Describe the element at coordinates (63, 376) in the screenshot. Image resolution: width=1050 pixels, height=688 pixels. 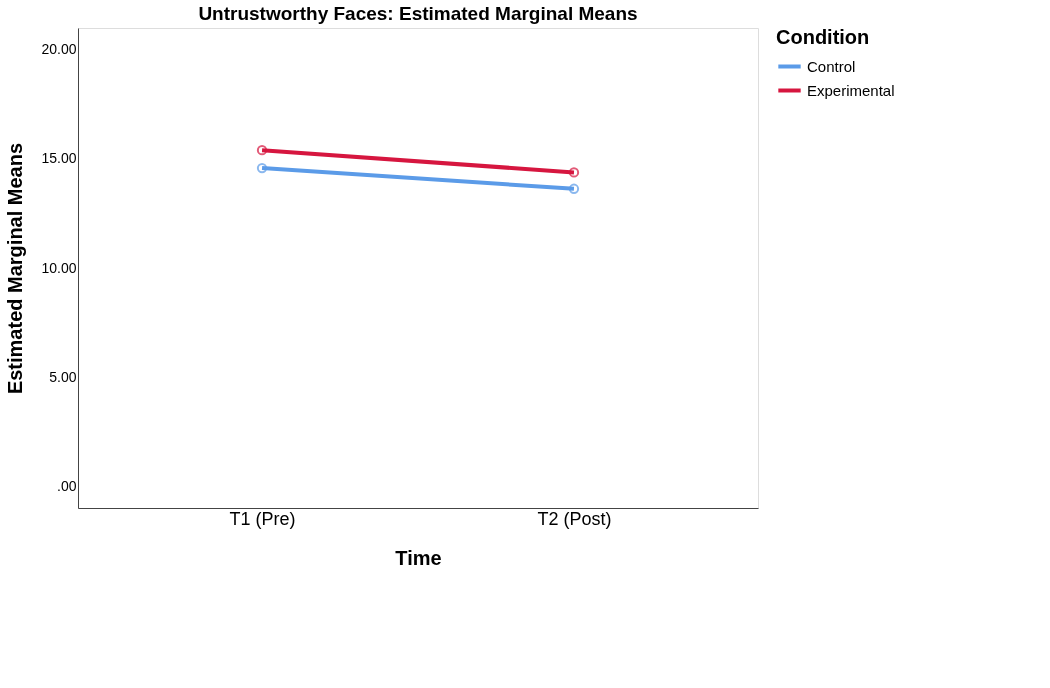
I see `y-tick-label: 5.00` at that location.